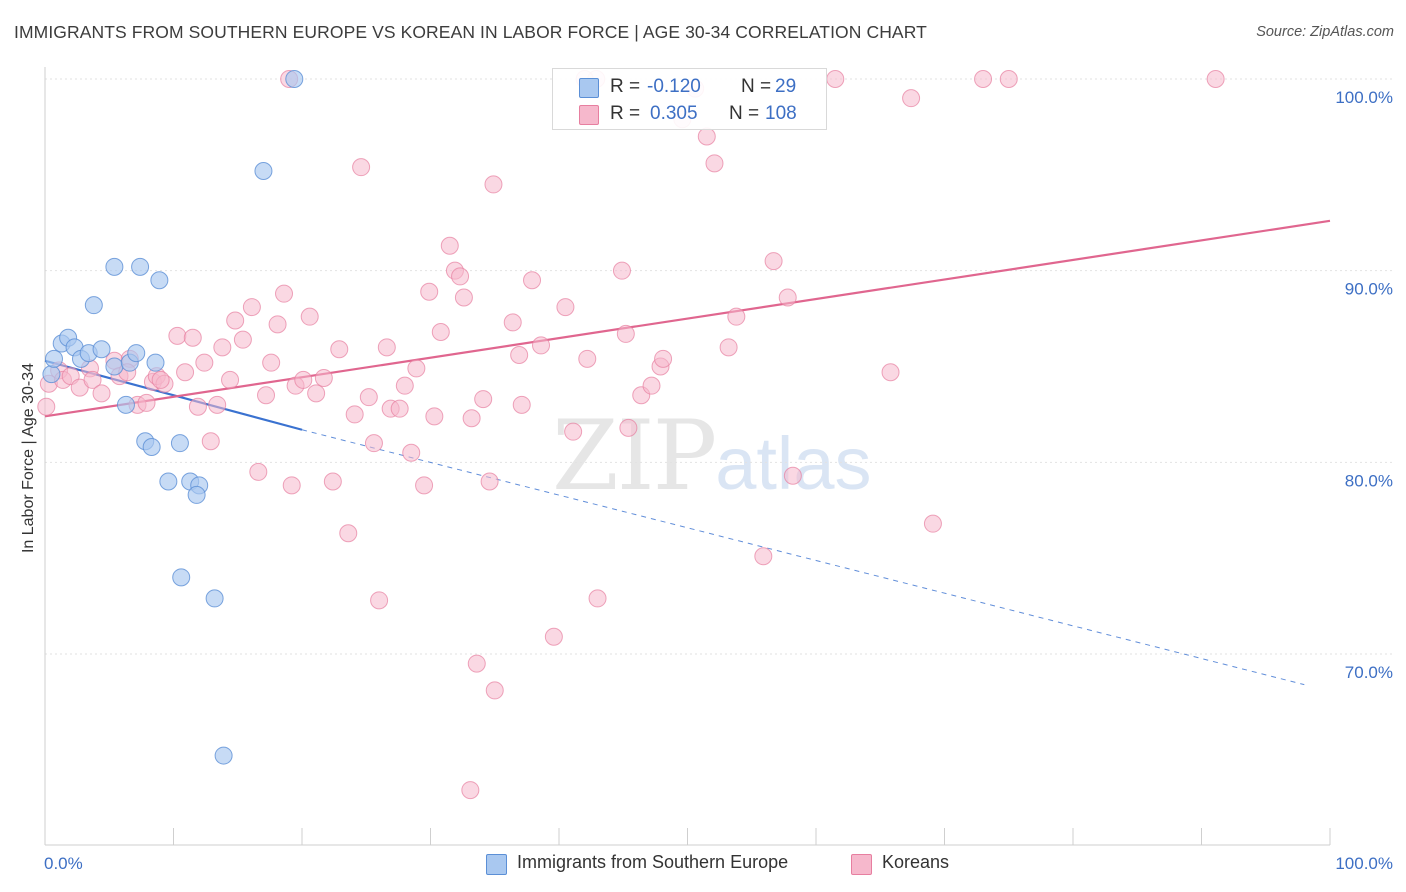 This screenshot has height=892, width=1406. I want to click on watermark-atlas: atlas, so click(793, 463).